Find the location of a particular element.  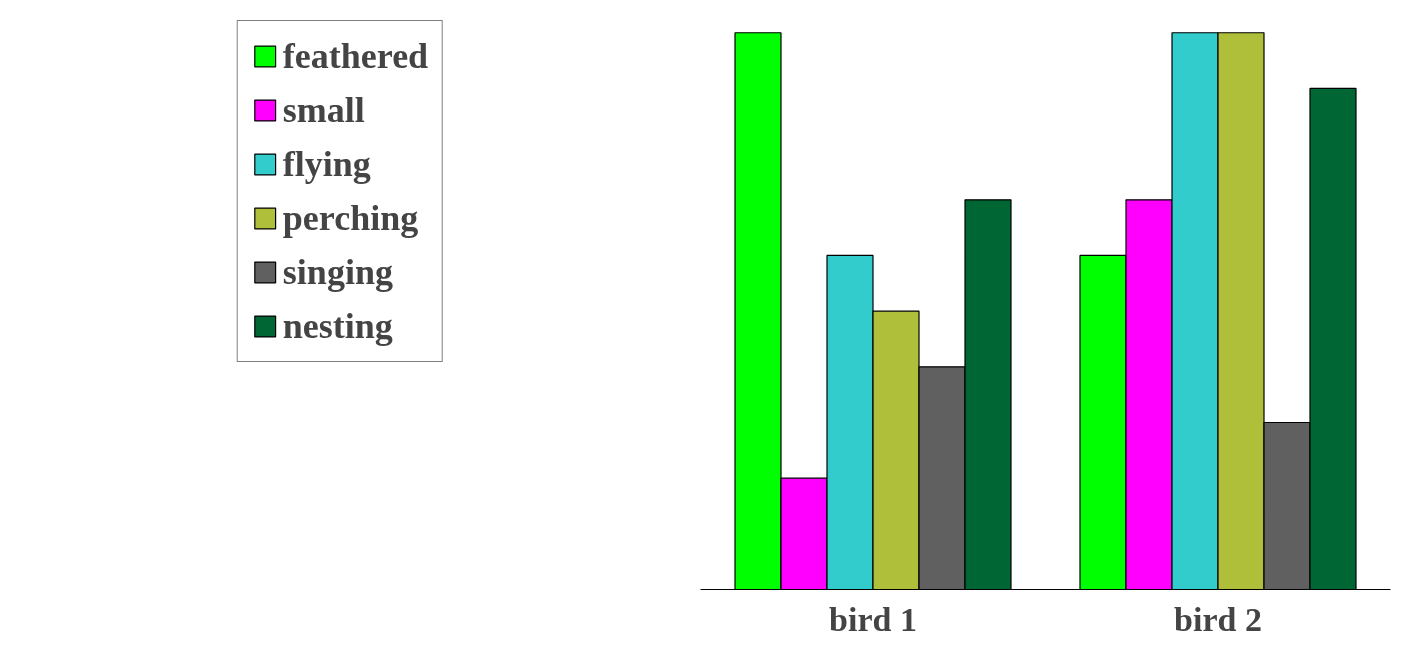

legend-label: feathered is located at coordinates (355, 56).